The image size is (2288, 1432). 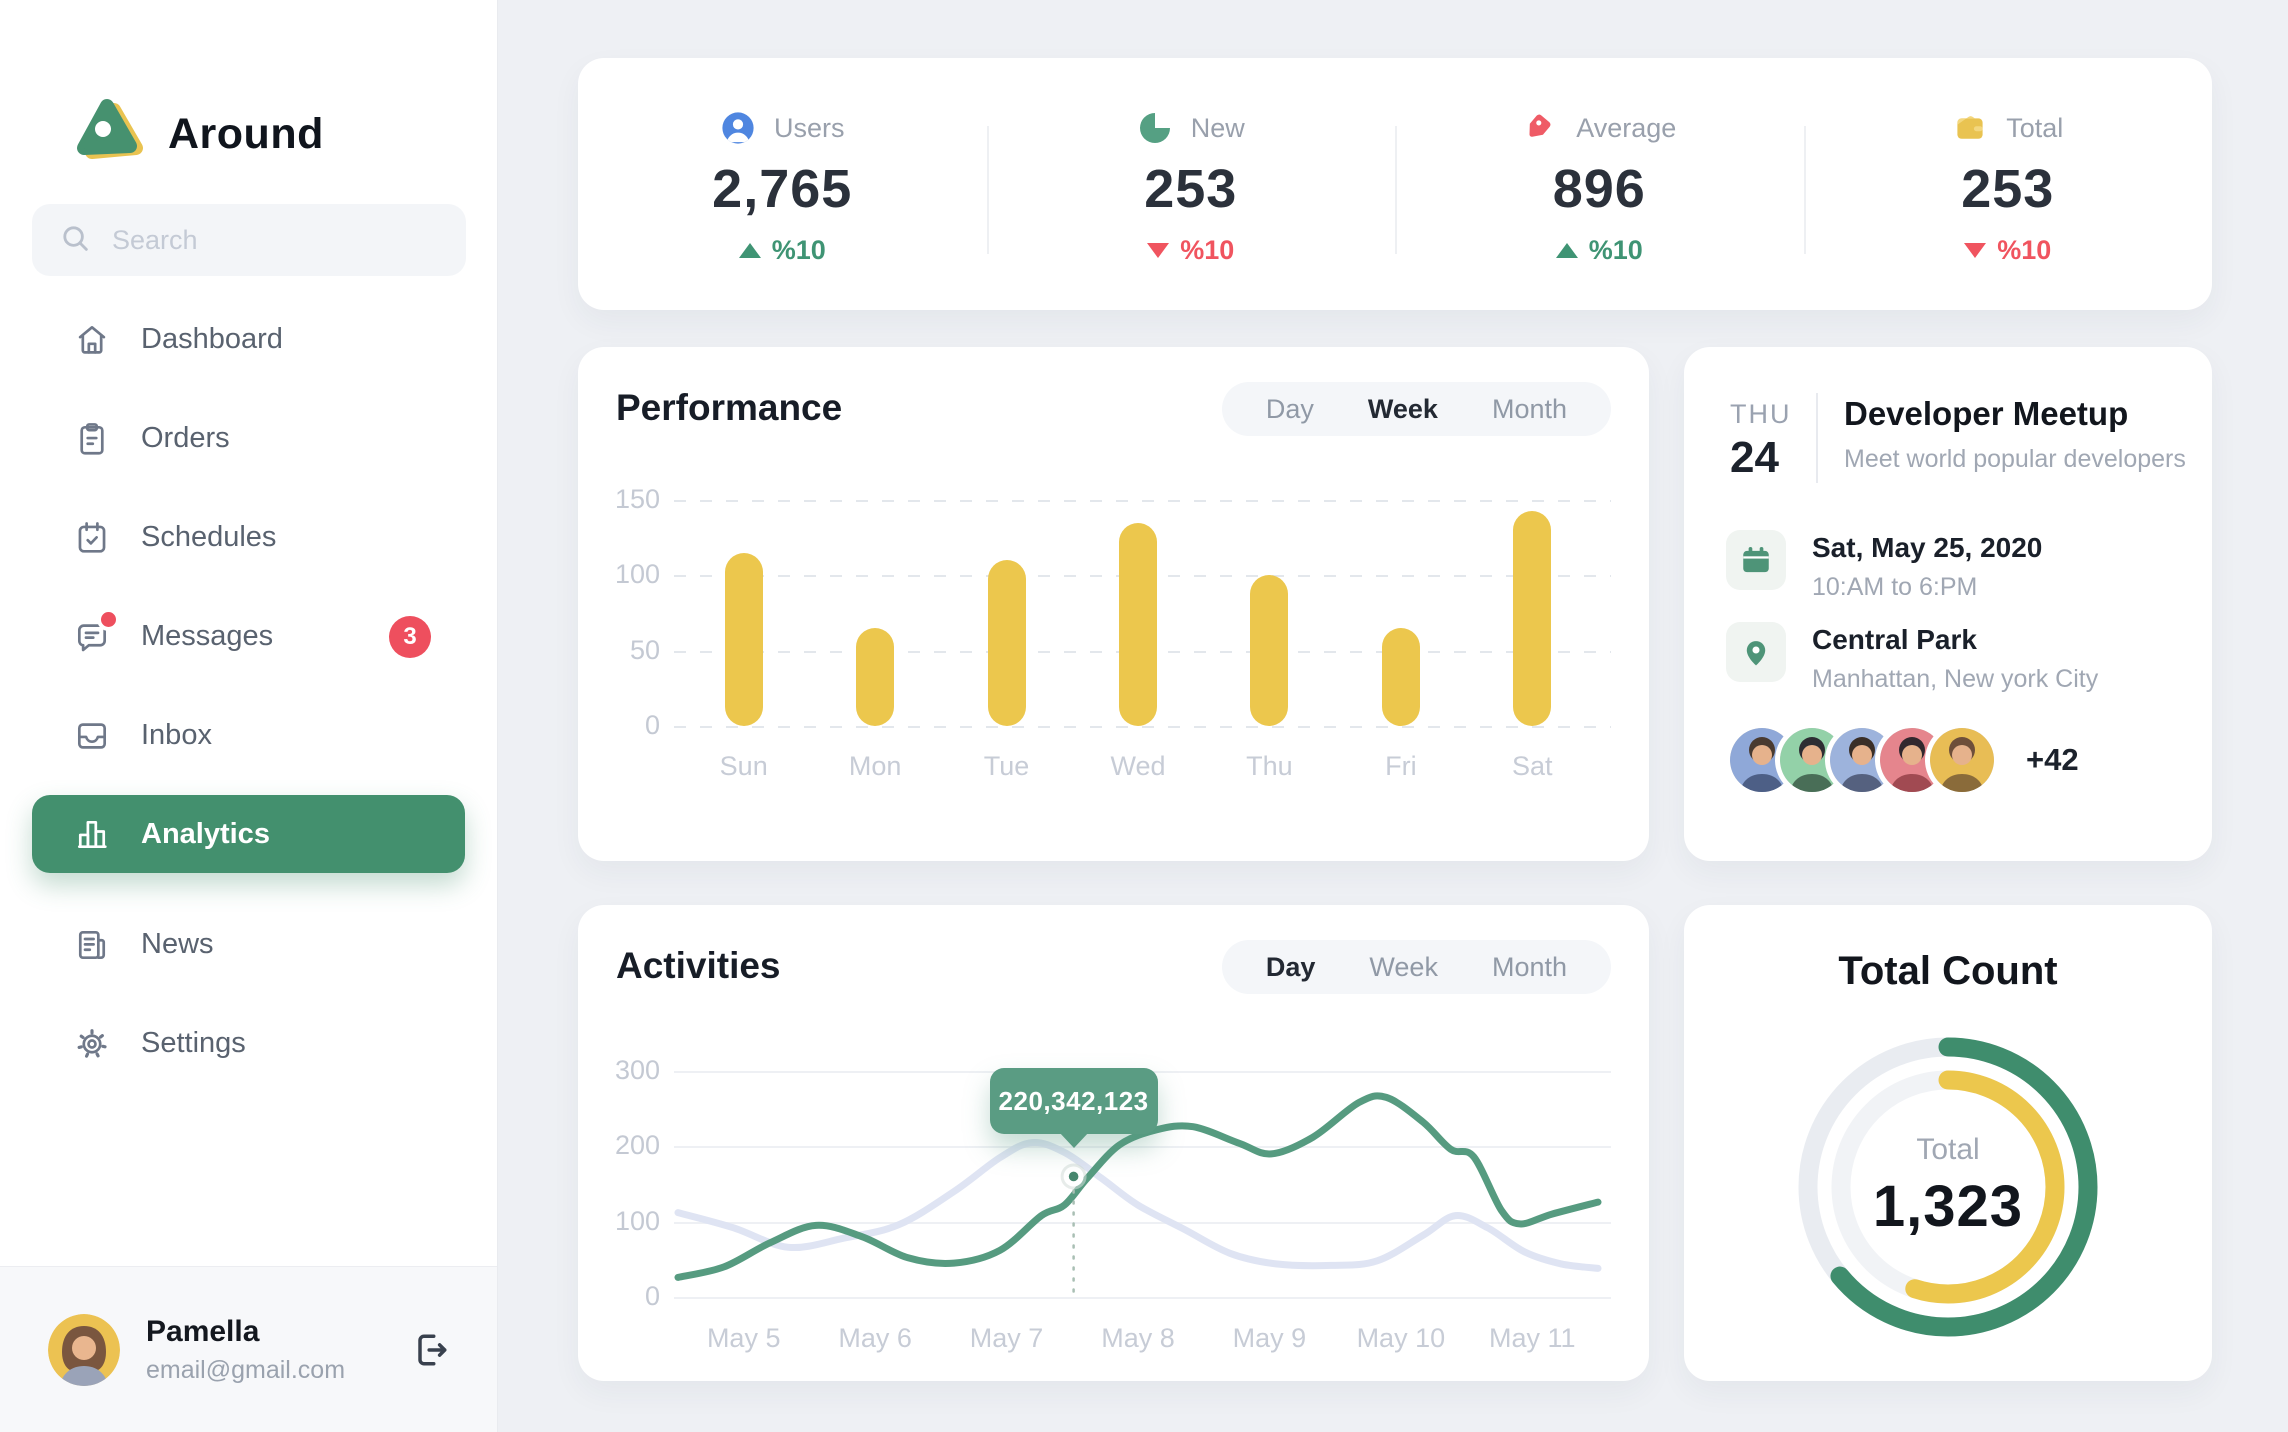 I want to click on x-axis-label: Mon, so click(x=875, y=766).